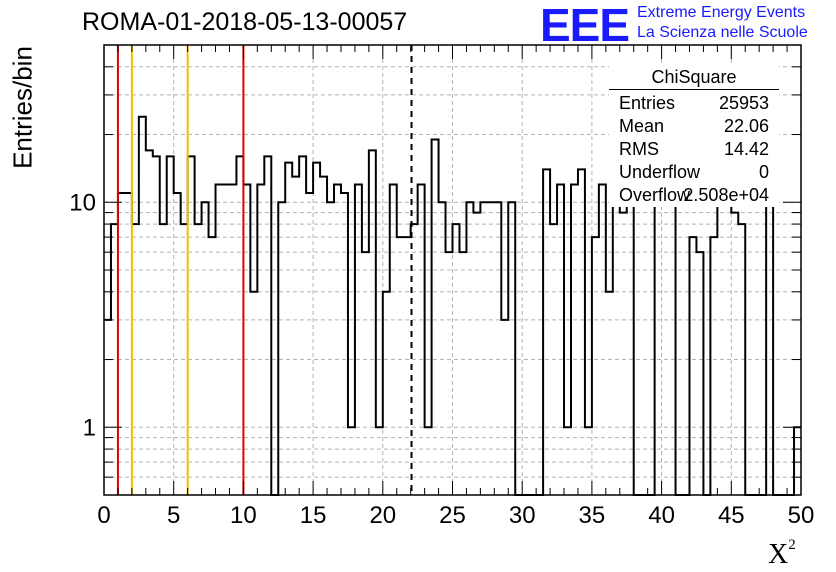  I want to click on x-tick-label: 10, so click(243, 515).